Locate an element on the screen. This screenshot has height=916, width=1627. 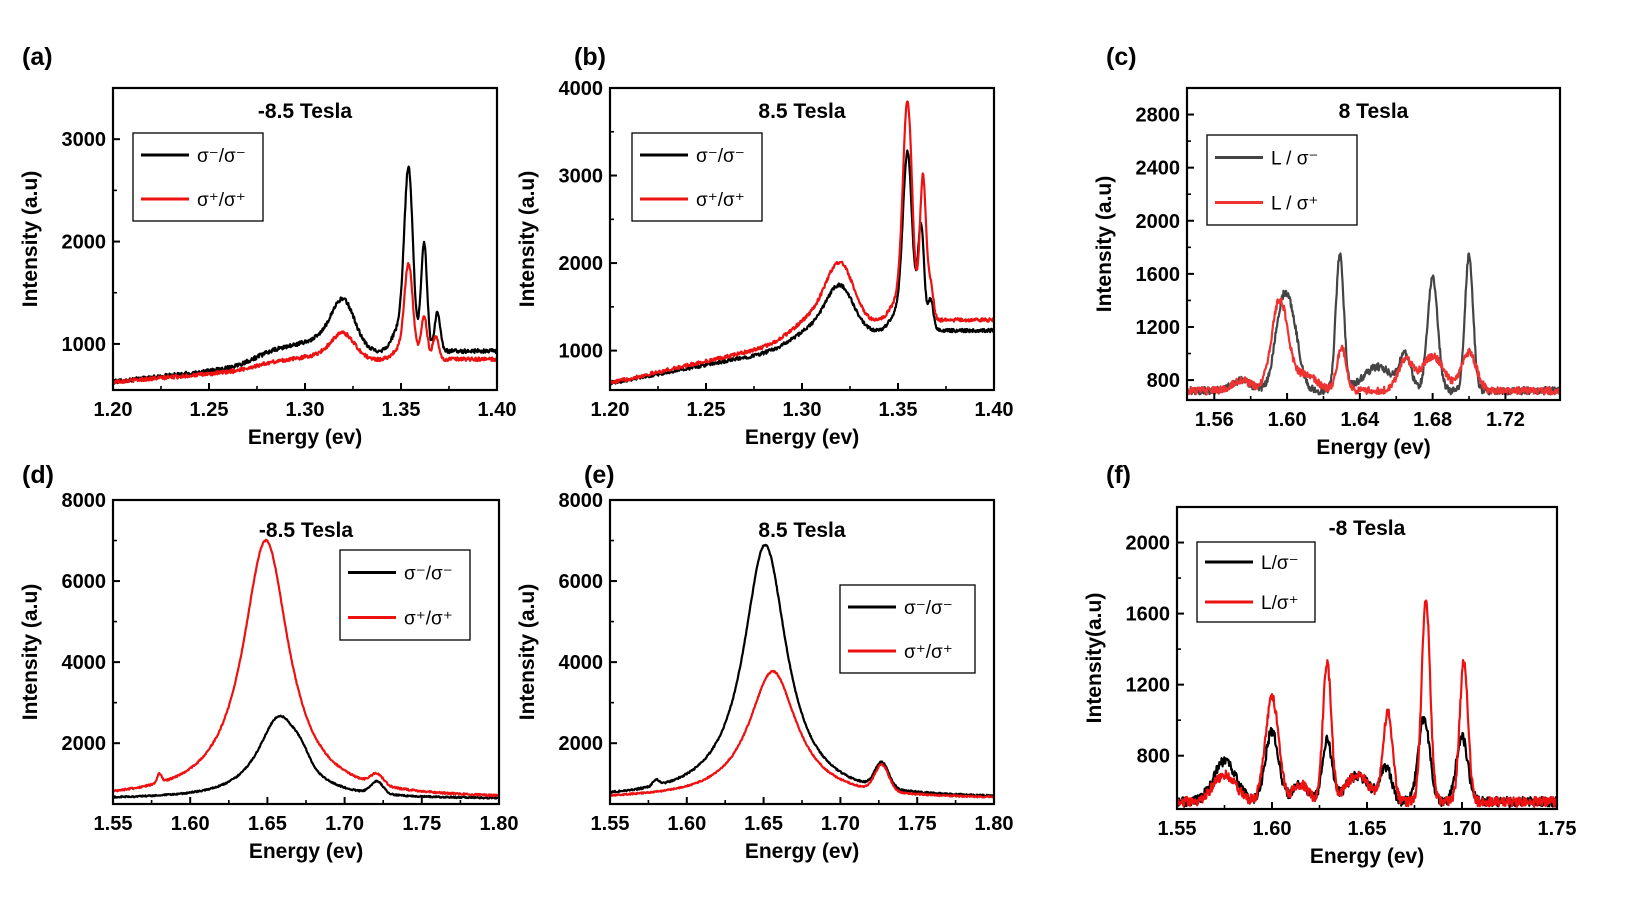
y-tick-label: 2800 is located at coordinates (1158, 116).